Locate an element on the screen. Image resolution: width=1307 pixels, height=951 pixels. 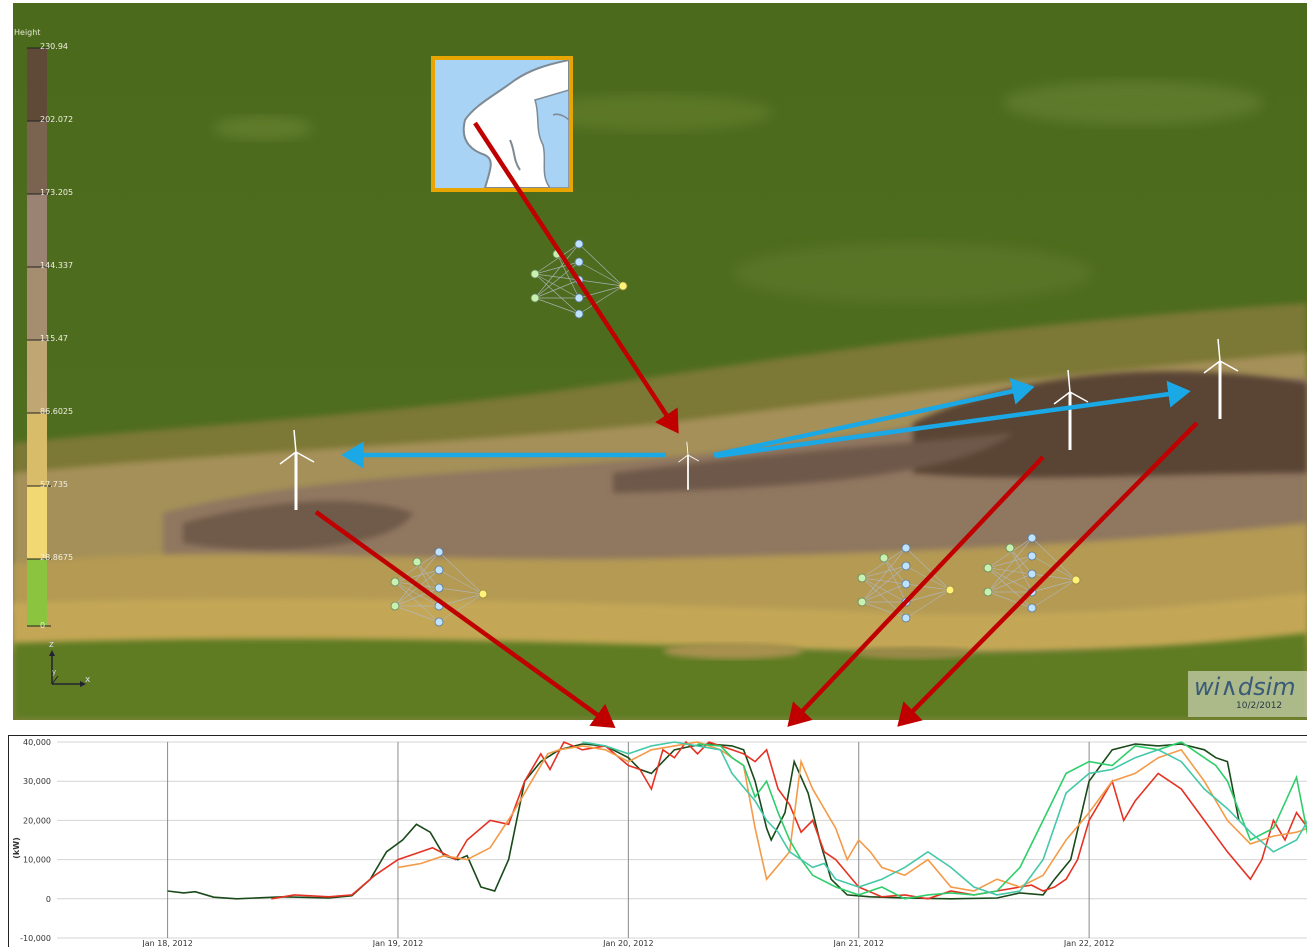
y-tick-label: 20,000 is located at coordinates (37, 820).